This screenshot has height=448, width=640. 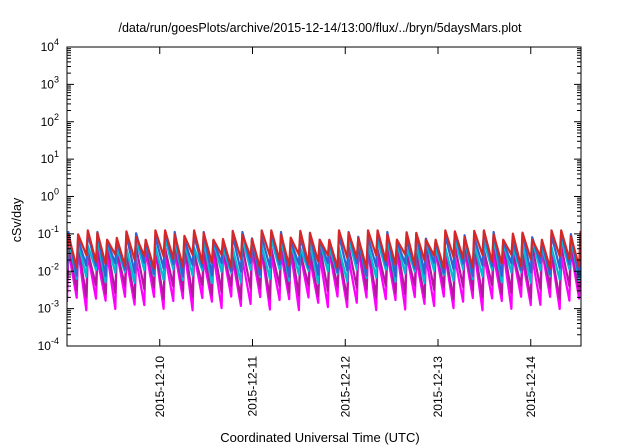 I want to click on x-tick-label: 2015-12-12, so click(x=345, y=387).